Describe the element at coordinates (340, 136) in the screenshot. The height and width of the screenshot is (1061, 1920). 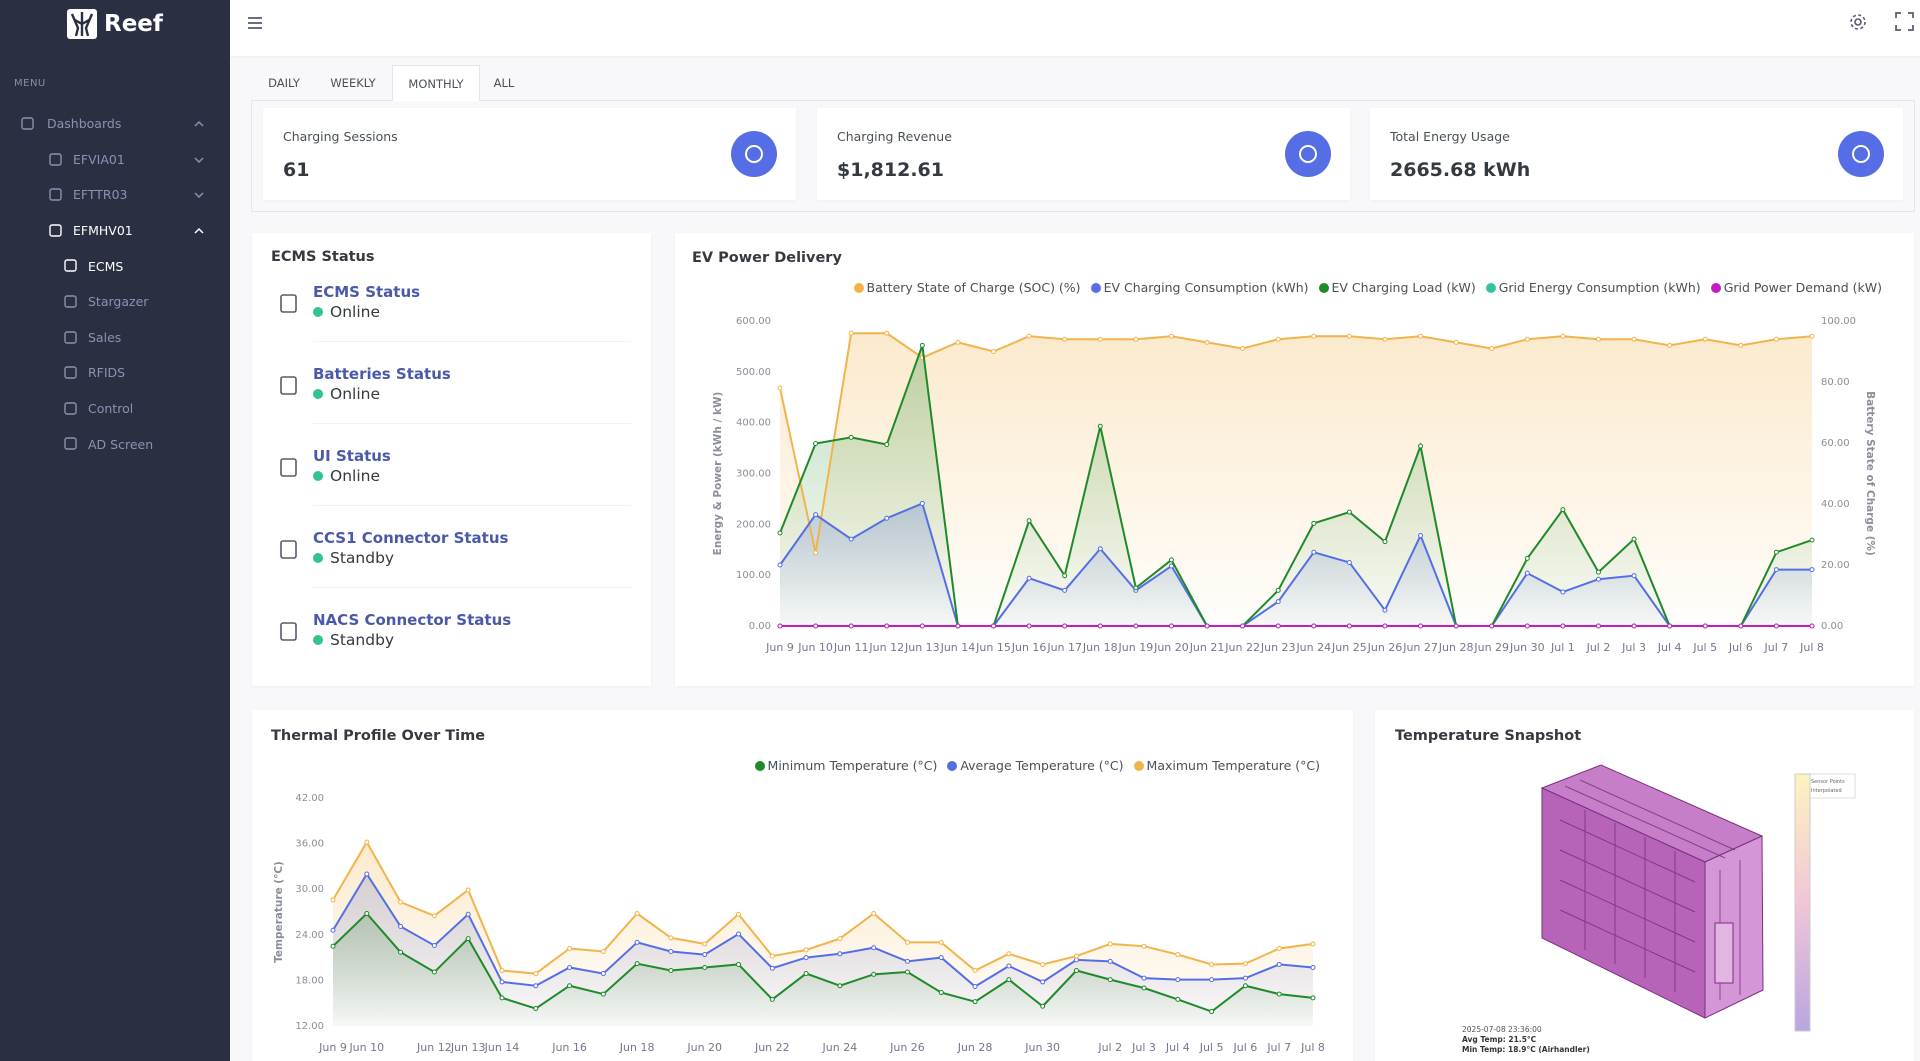
I see `kpi-label: Charging Sessions` at that location.